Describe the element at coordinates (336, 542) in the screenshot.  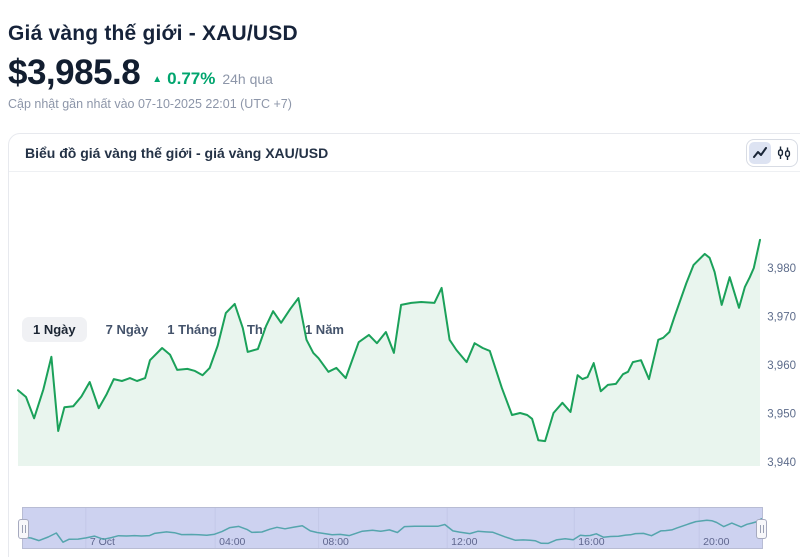
I see `navigator-tick-label: 08:00` at that location.